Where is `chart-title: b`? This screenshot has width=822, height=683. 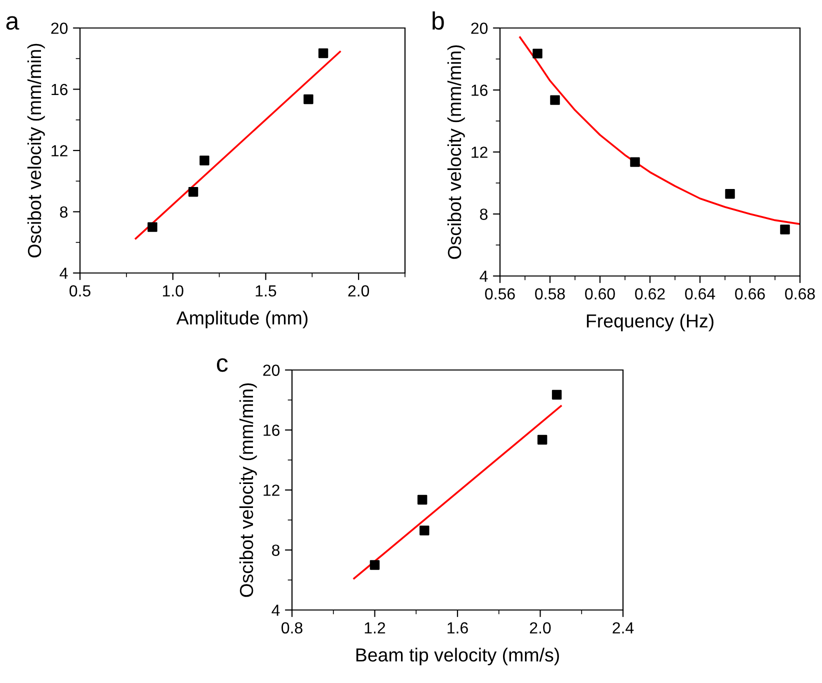 chart-title: b is located at coordinates (438, 20).